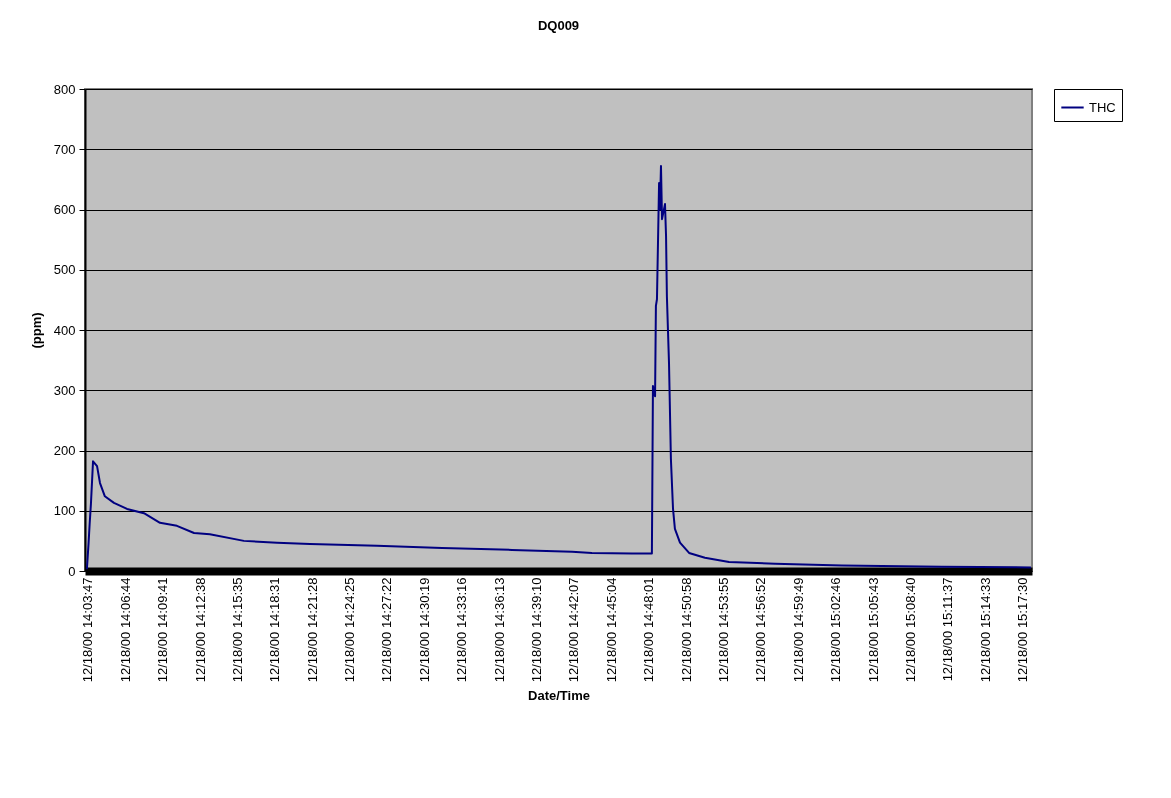 This screenshot has height=798, width=1171. I want to click on x-tick-label: 12/18/00 15:17:30, so click(1022, 630).